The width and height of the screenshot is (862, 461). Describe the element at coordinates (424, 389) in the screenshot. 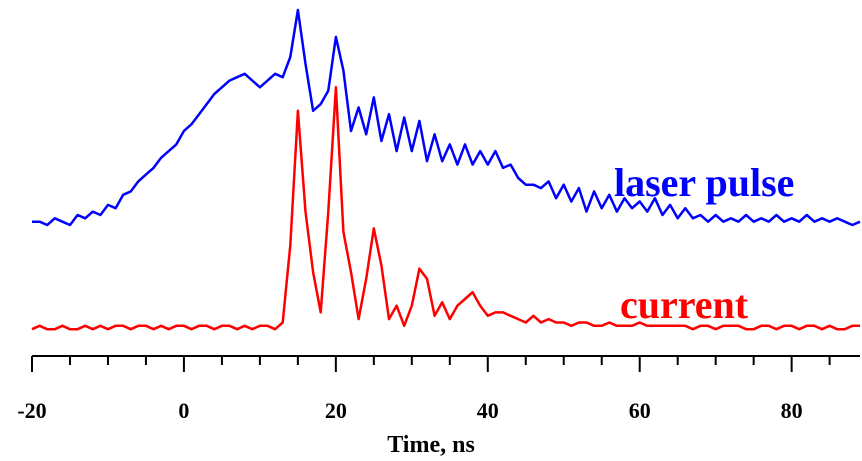

I see `x-axis-ticks: -20 0 20 40 60 80` at that location.